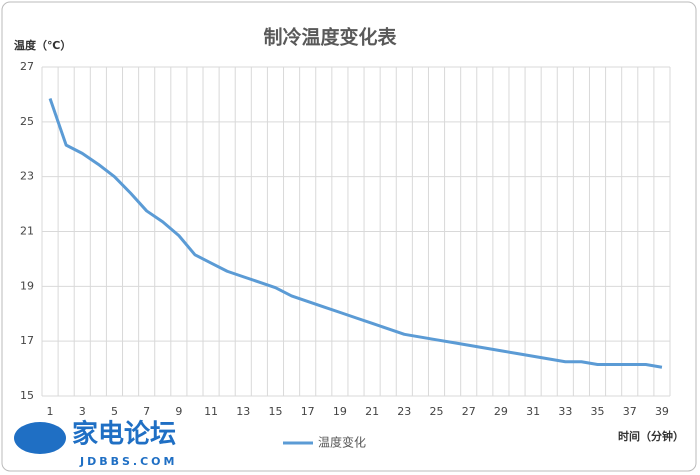 The width and height of the screenshot is (700, 475). What do you see at coordinates (469, 411) in the screenshot?
I see `x-tick-label: 27` at bounding box center [469, 411].